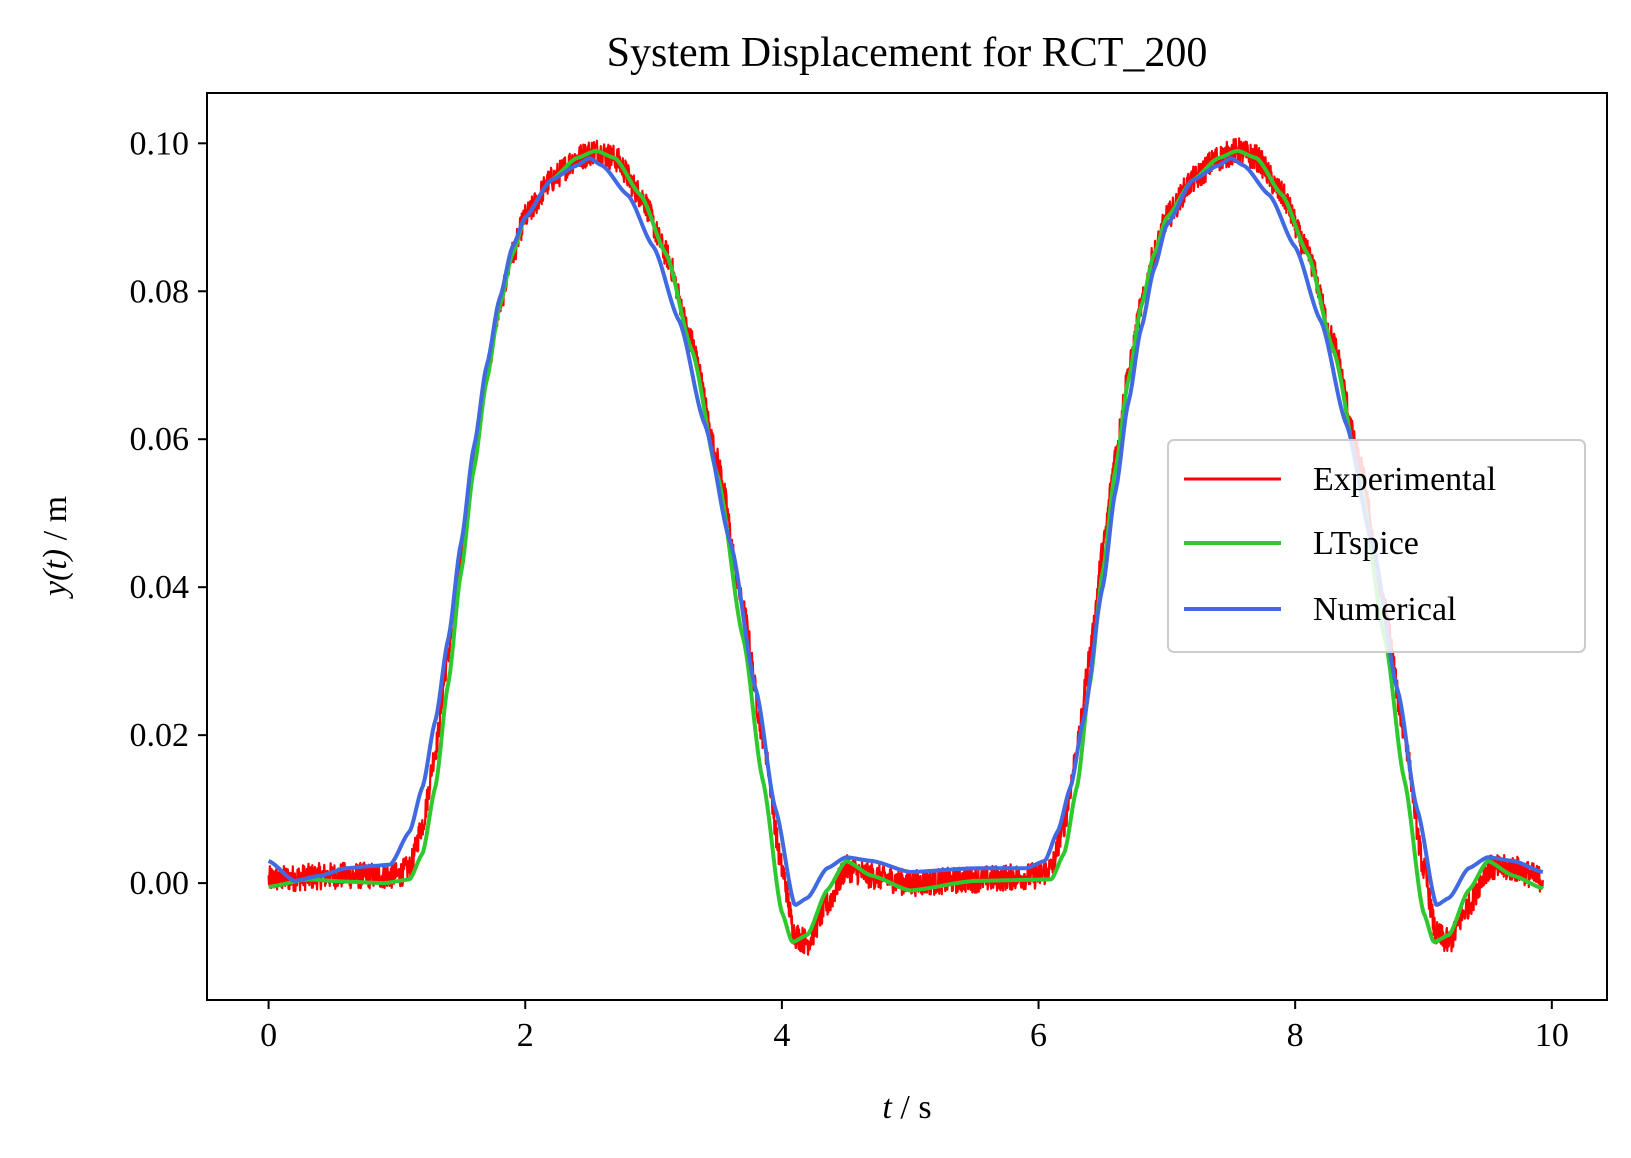  I want to click on y-tick-label: 0.08, so click(160, 291).